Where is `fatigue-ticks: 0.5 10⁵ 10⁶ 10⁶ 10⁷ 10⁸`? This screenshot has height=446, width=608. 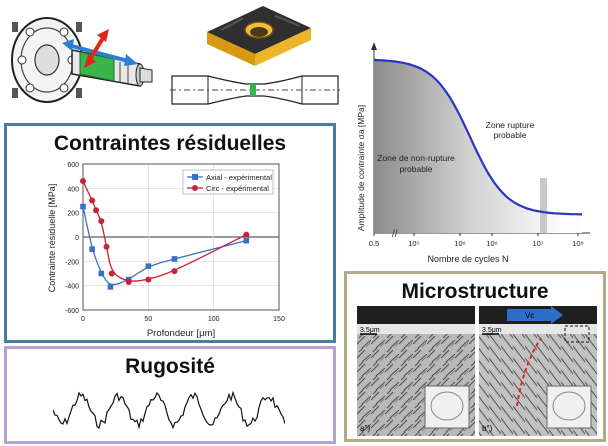
fatigue-ticks: 0.5 10⁵ 10⁶ 10⁶ 10⁷ 10⁸ is located at coordinates (476, 240).